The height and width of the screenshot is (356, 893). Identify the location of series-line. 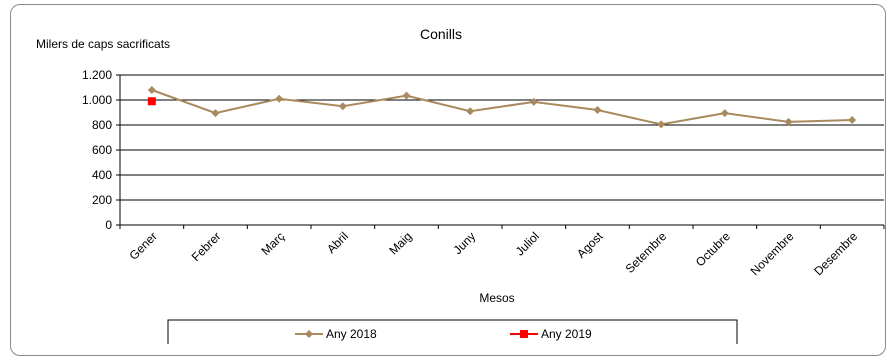
(502, 107).